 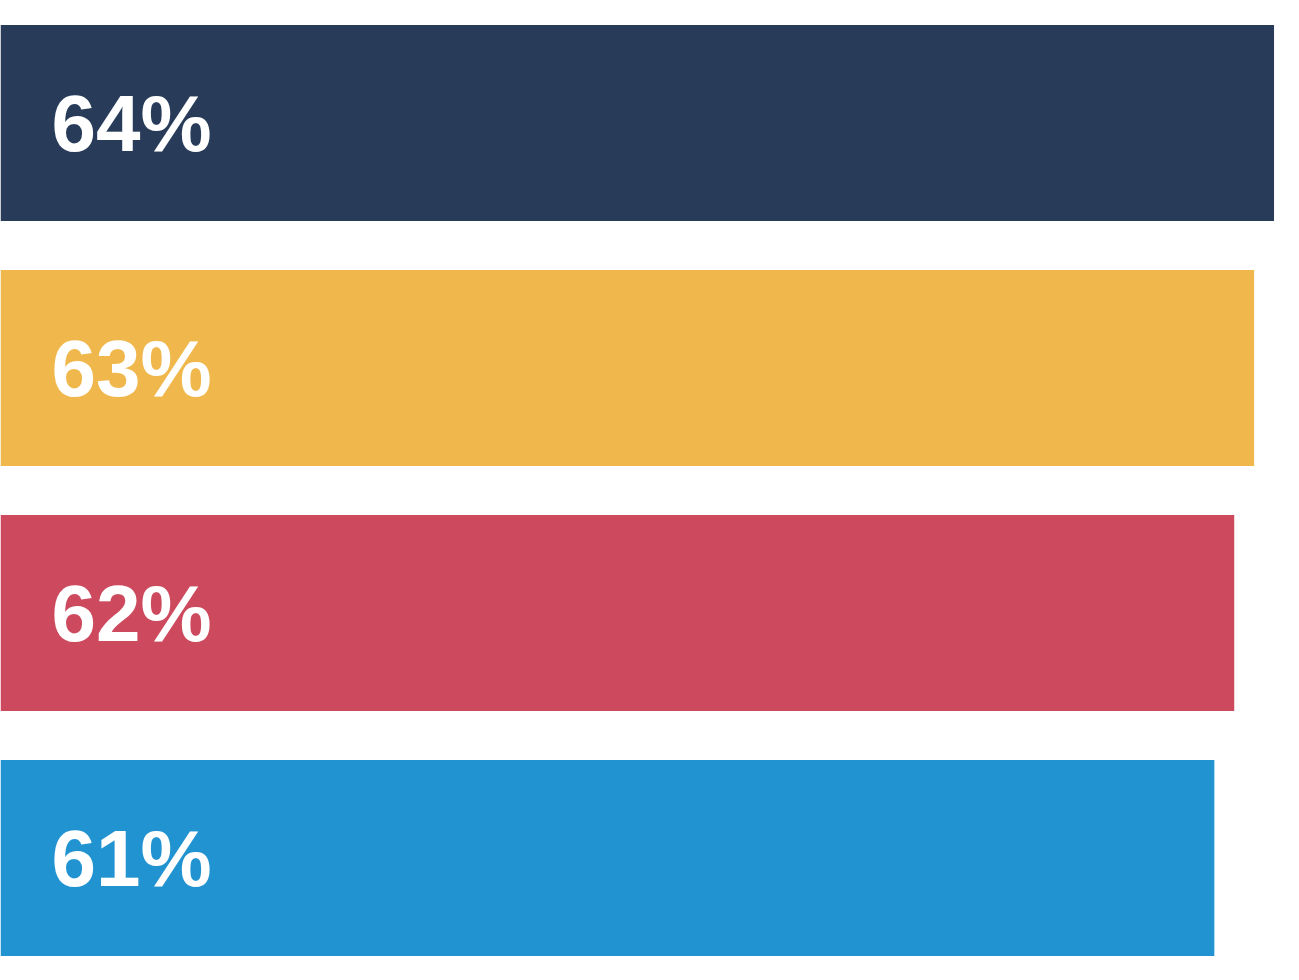 I want to click on data-label: 64%, so click(x=131, y=123).